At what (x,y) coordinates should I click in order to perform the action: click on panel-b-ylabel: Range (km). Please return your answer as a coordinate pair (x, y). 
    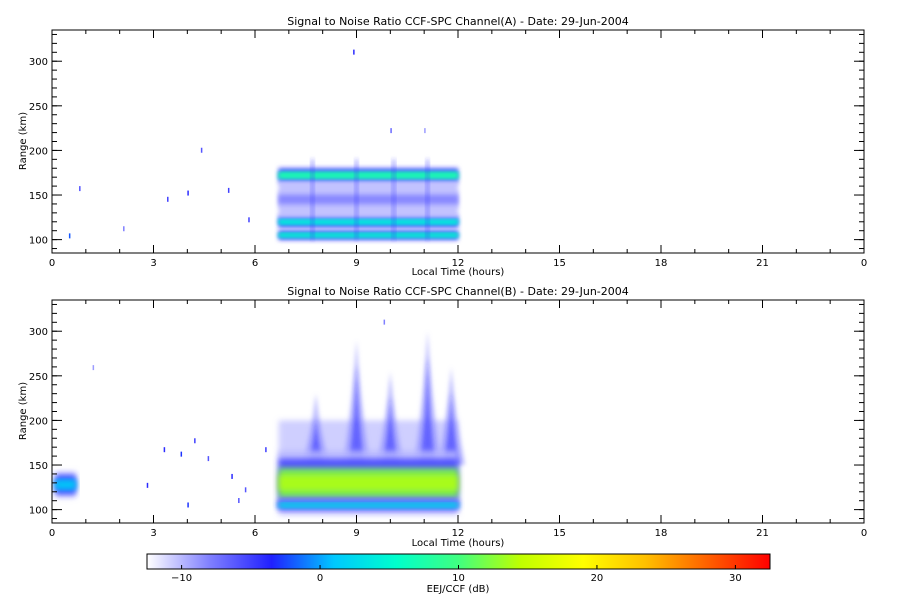
    Looking at the image, I should click on (23, 411).